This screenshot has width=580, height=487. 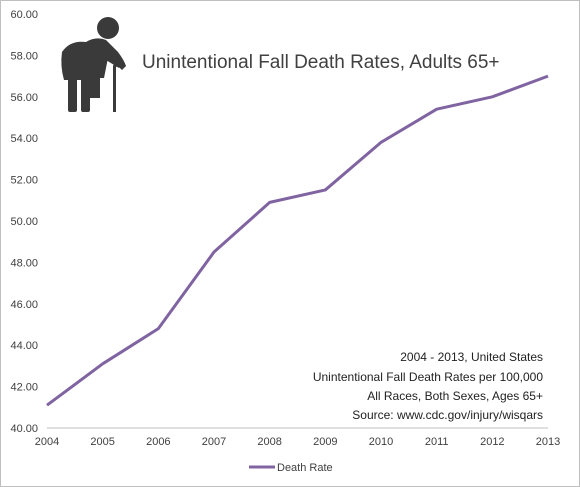 What do you see at coordinates (24, 429) in the screenshot?
I see `y-tick-label: 40.00` at bounding box center [24, 429].